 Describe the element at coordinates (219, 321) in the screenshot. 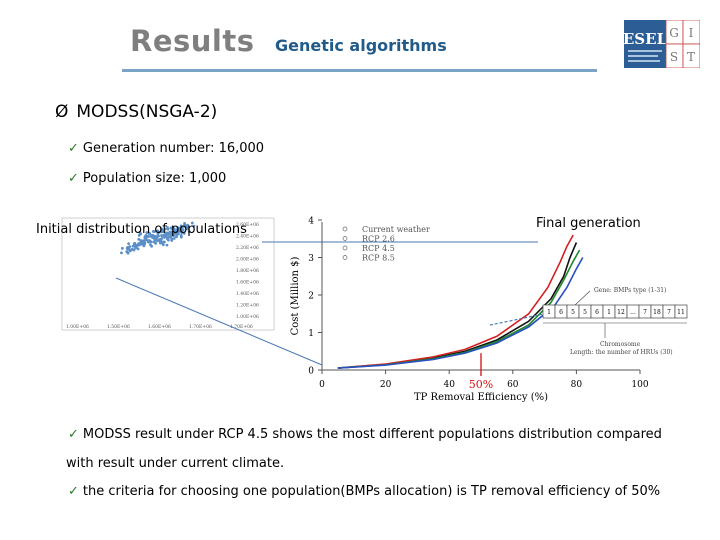

I see `connector-line` at that location.